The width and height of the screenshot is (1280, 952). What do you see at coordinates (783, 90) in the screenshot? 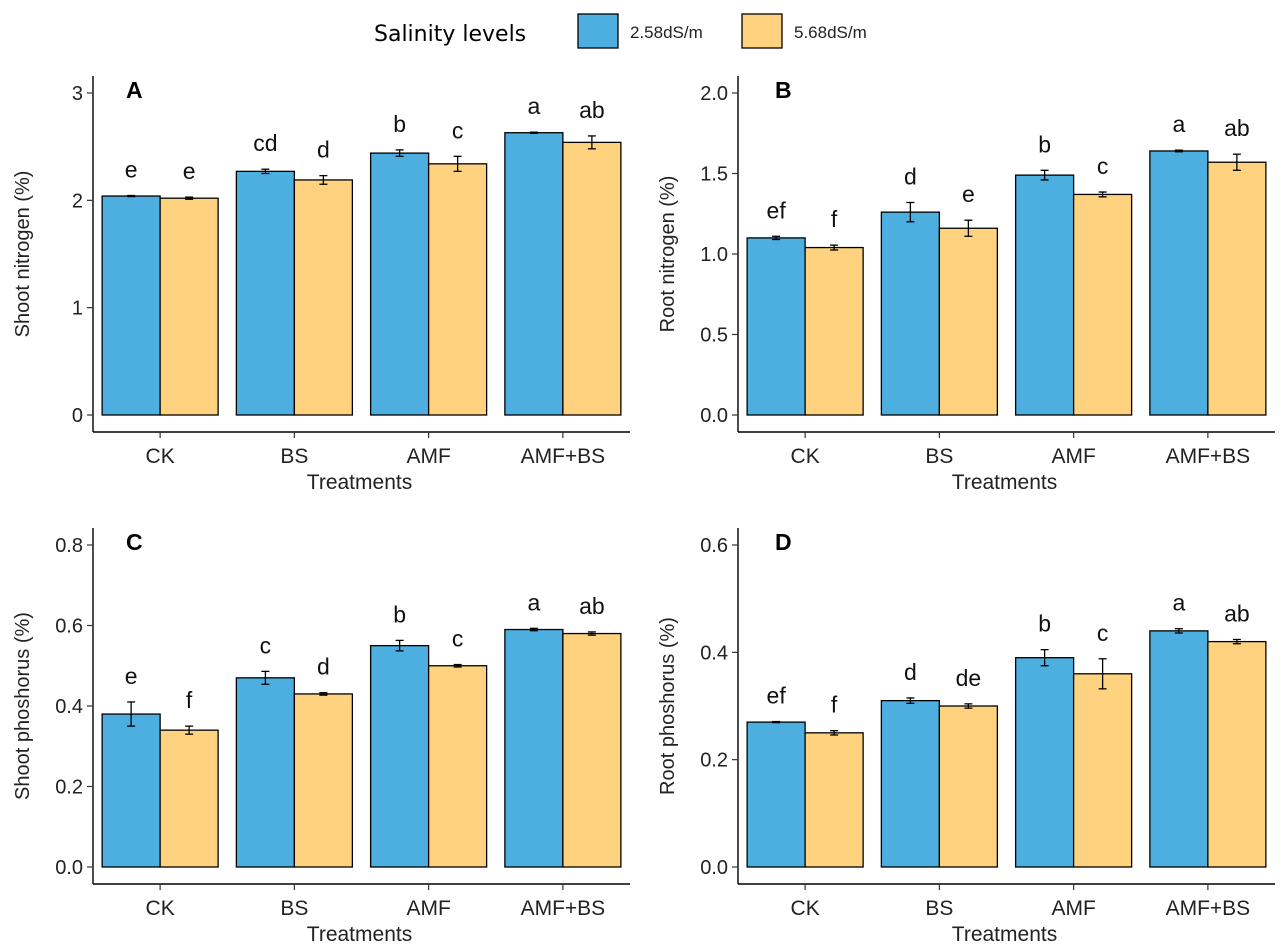
I see `panel-label: B` at bounding box center [783, 90].